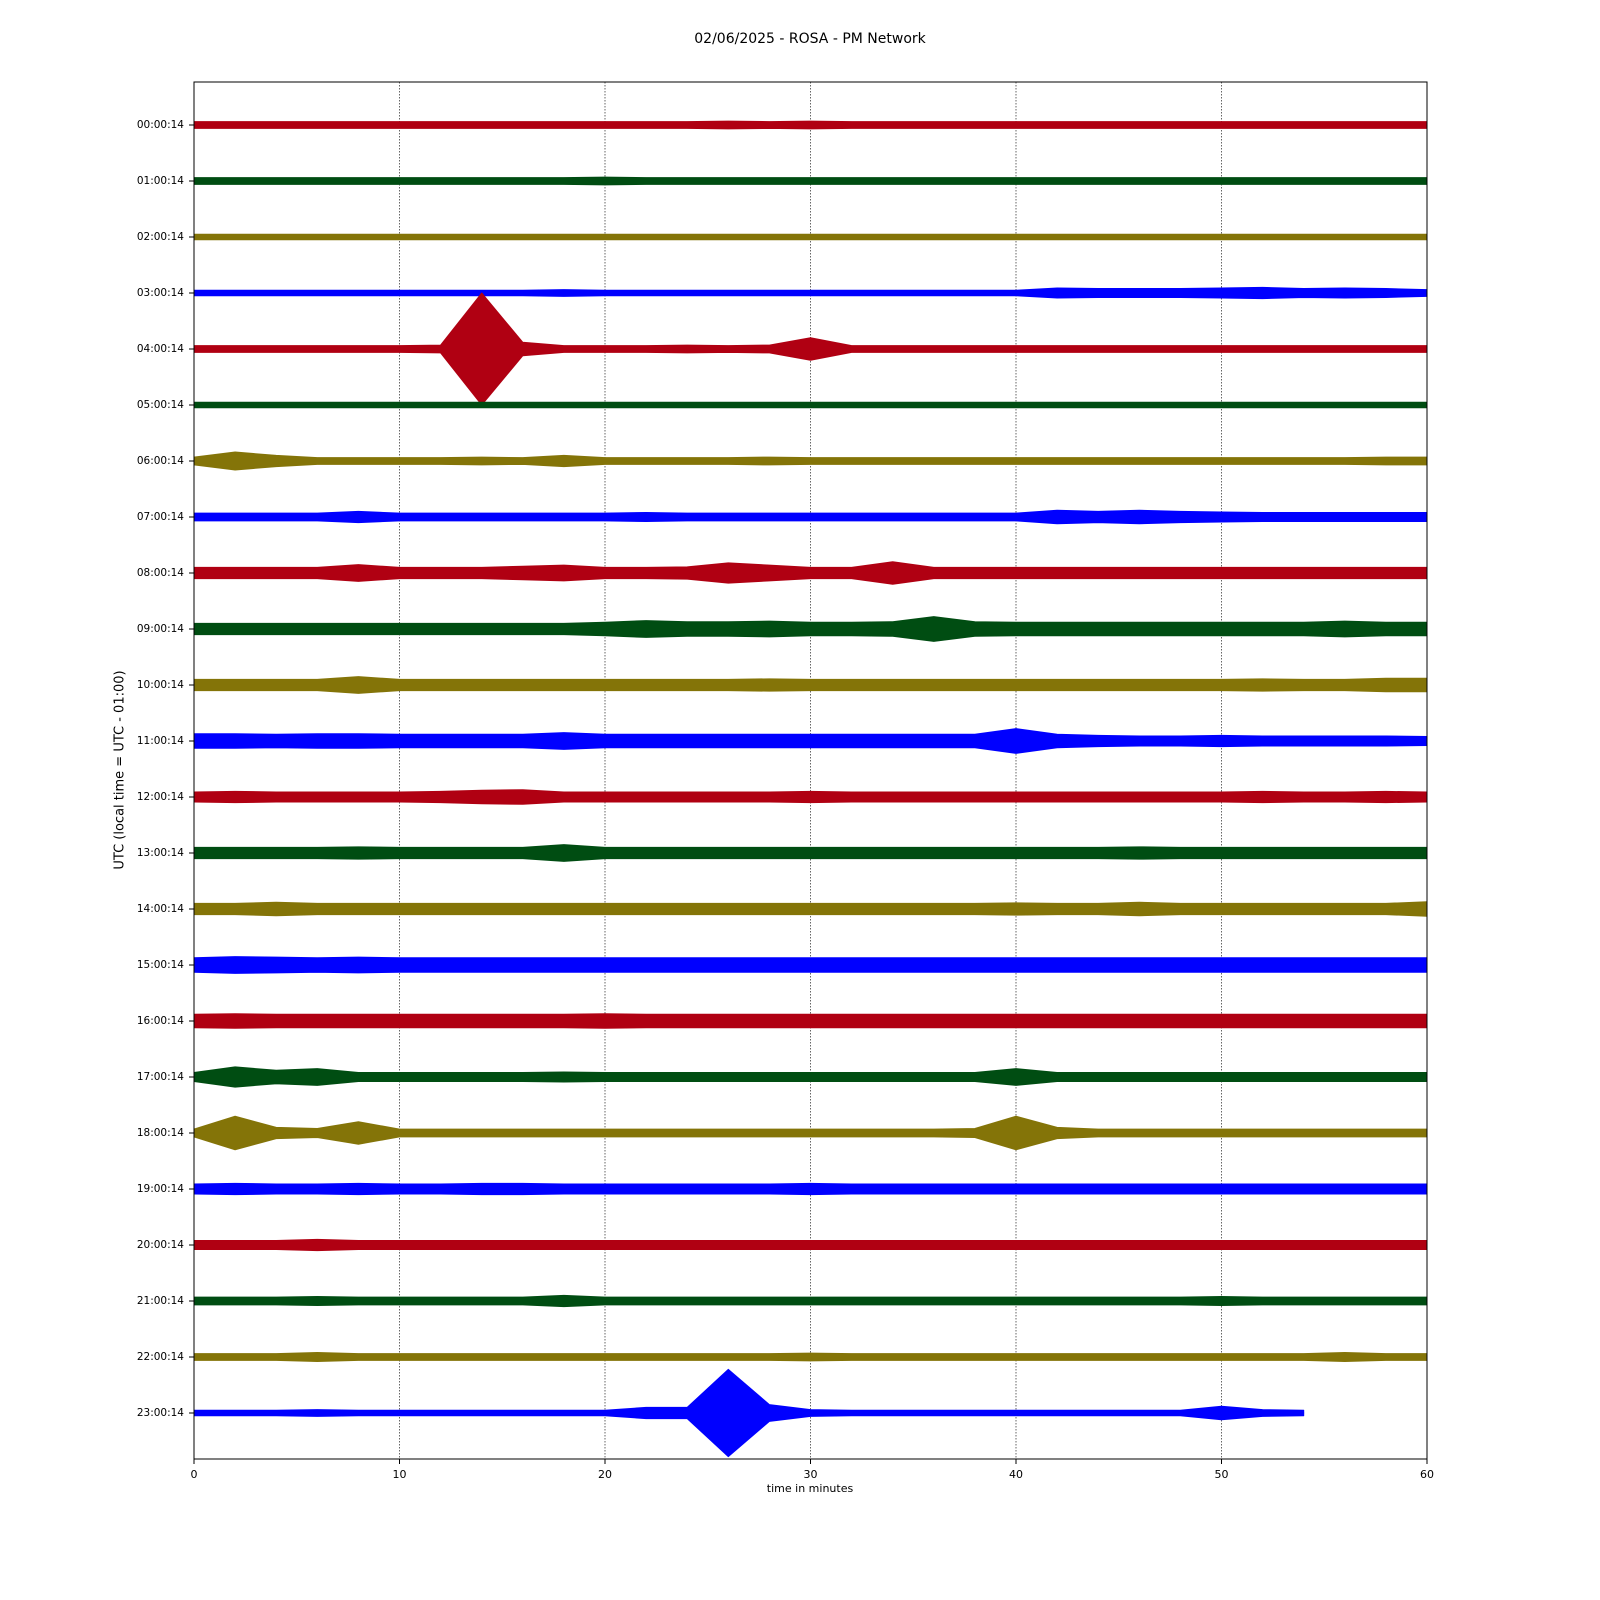 The image size is (1600, 1600). What do you see at coordinates (160, 293) in the screenshot?
I see `y-tick-label: 03:00:14` at bounding box center [160, 293].